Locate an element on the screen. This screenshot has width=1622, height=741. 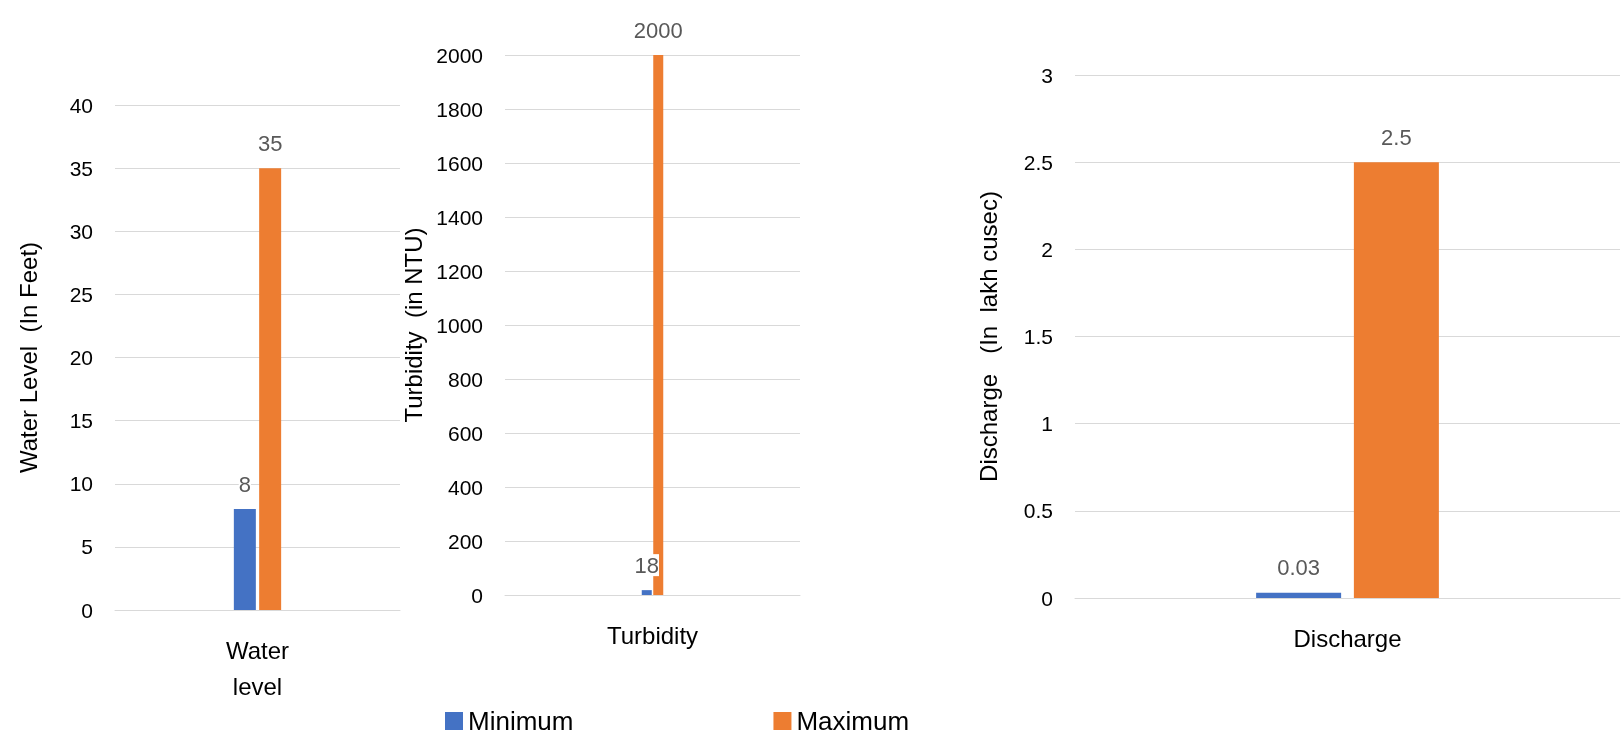
x-tick-label: Water level is located at coordinates (257, 668).